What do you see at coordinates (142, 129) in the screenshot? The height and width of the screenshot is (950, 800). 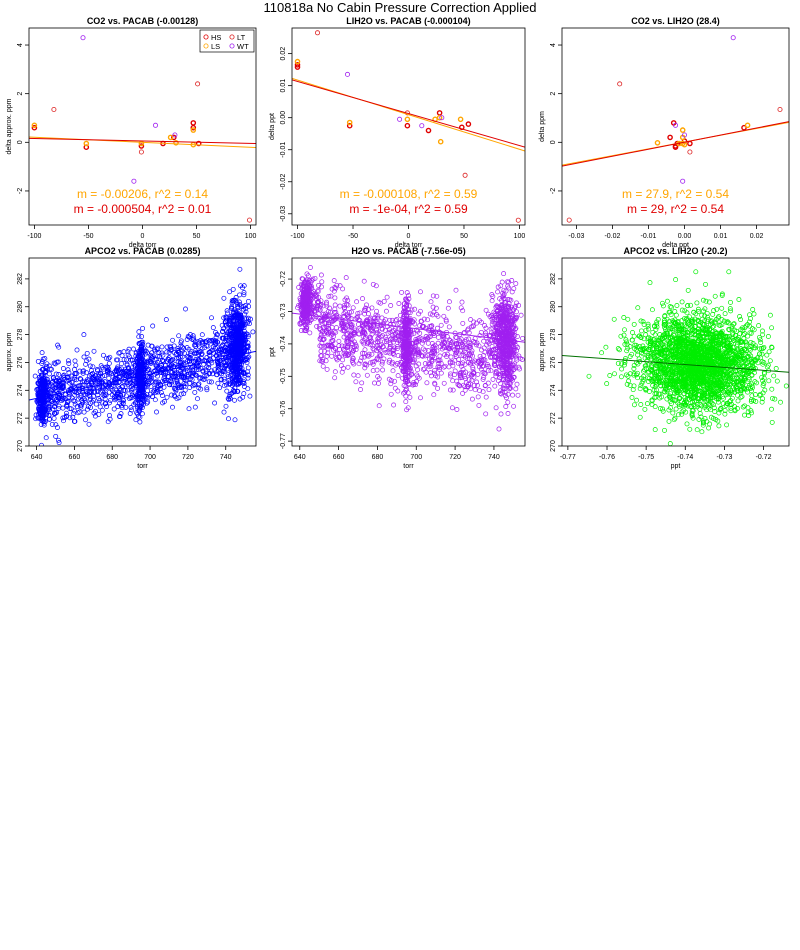 I see `plot-area` at bounding box center [142, 129].